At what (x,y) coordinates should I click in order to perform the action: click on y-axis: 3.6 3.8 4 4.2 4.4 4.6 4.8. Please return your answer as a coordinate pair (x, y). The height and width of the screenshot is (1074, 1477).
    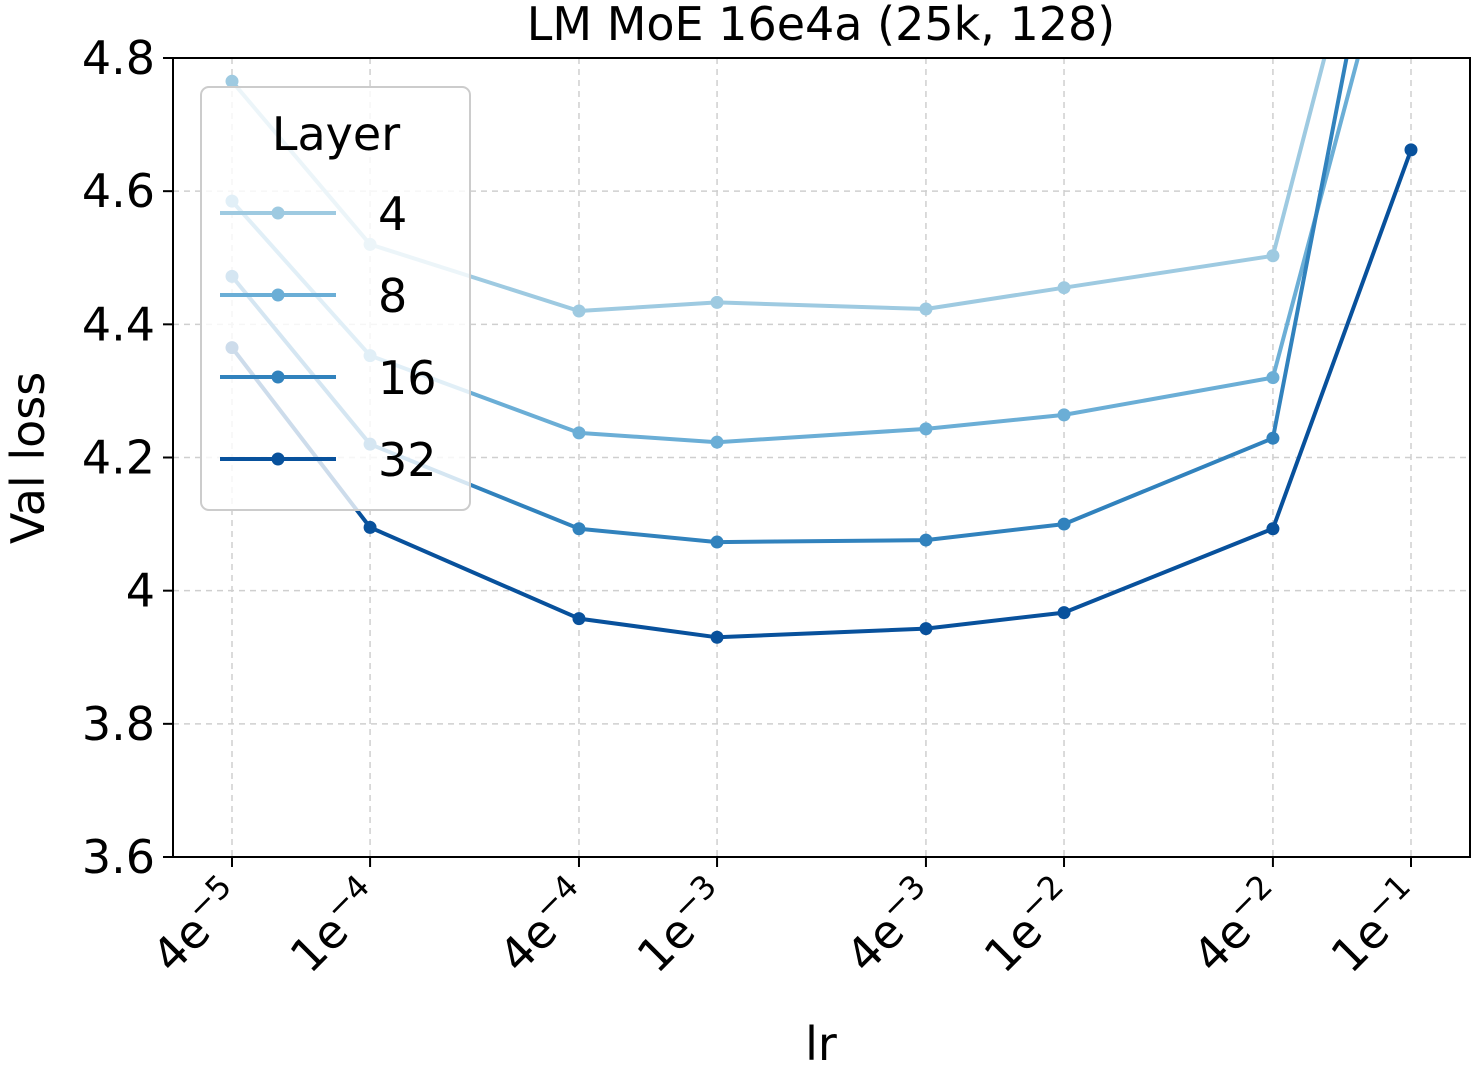
    Looking at the image, I should click on (127, 457).